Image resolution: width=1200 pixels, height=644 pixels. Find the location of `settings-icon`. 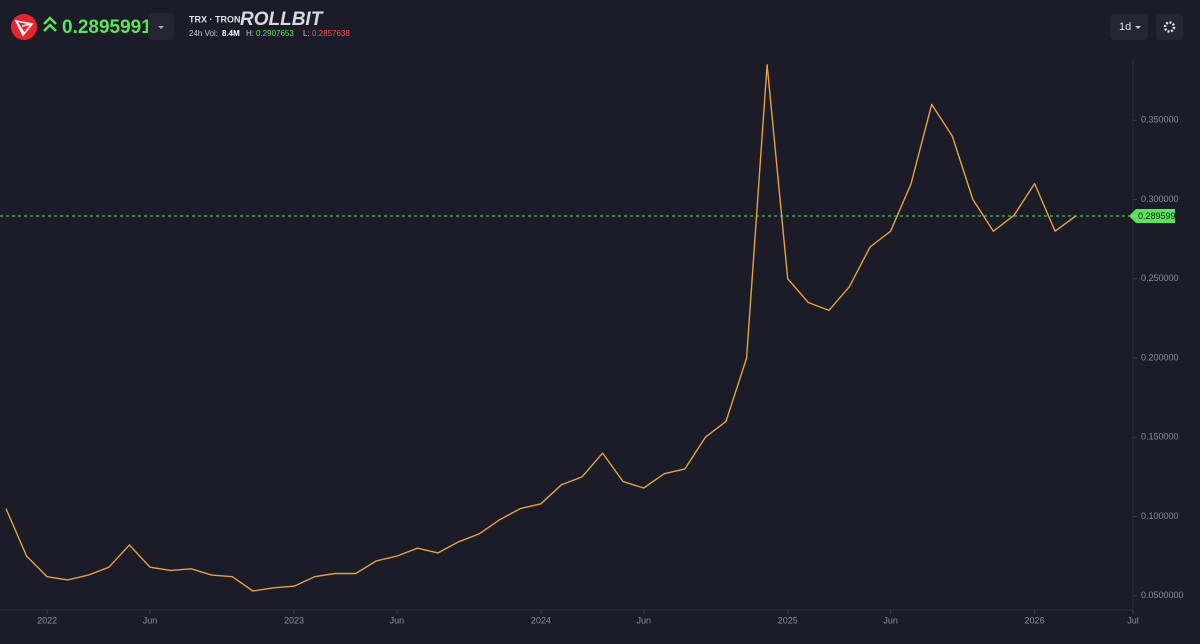

settings-icon is located at coordinates (1169, 27).